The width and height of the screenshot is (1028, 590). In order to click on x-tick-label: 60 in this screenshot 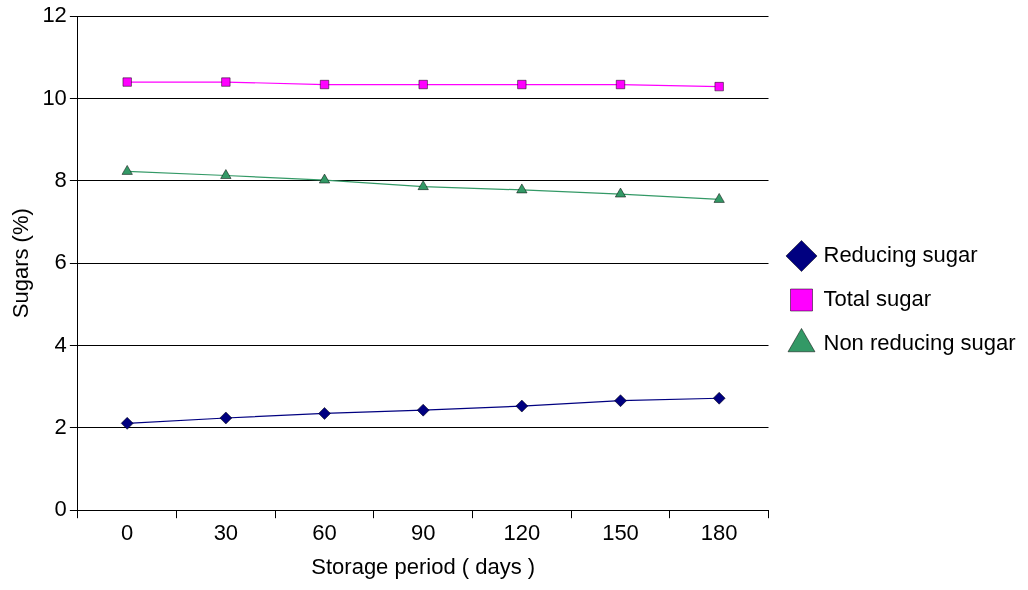, I will do `click(324, 533)`.